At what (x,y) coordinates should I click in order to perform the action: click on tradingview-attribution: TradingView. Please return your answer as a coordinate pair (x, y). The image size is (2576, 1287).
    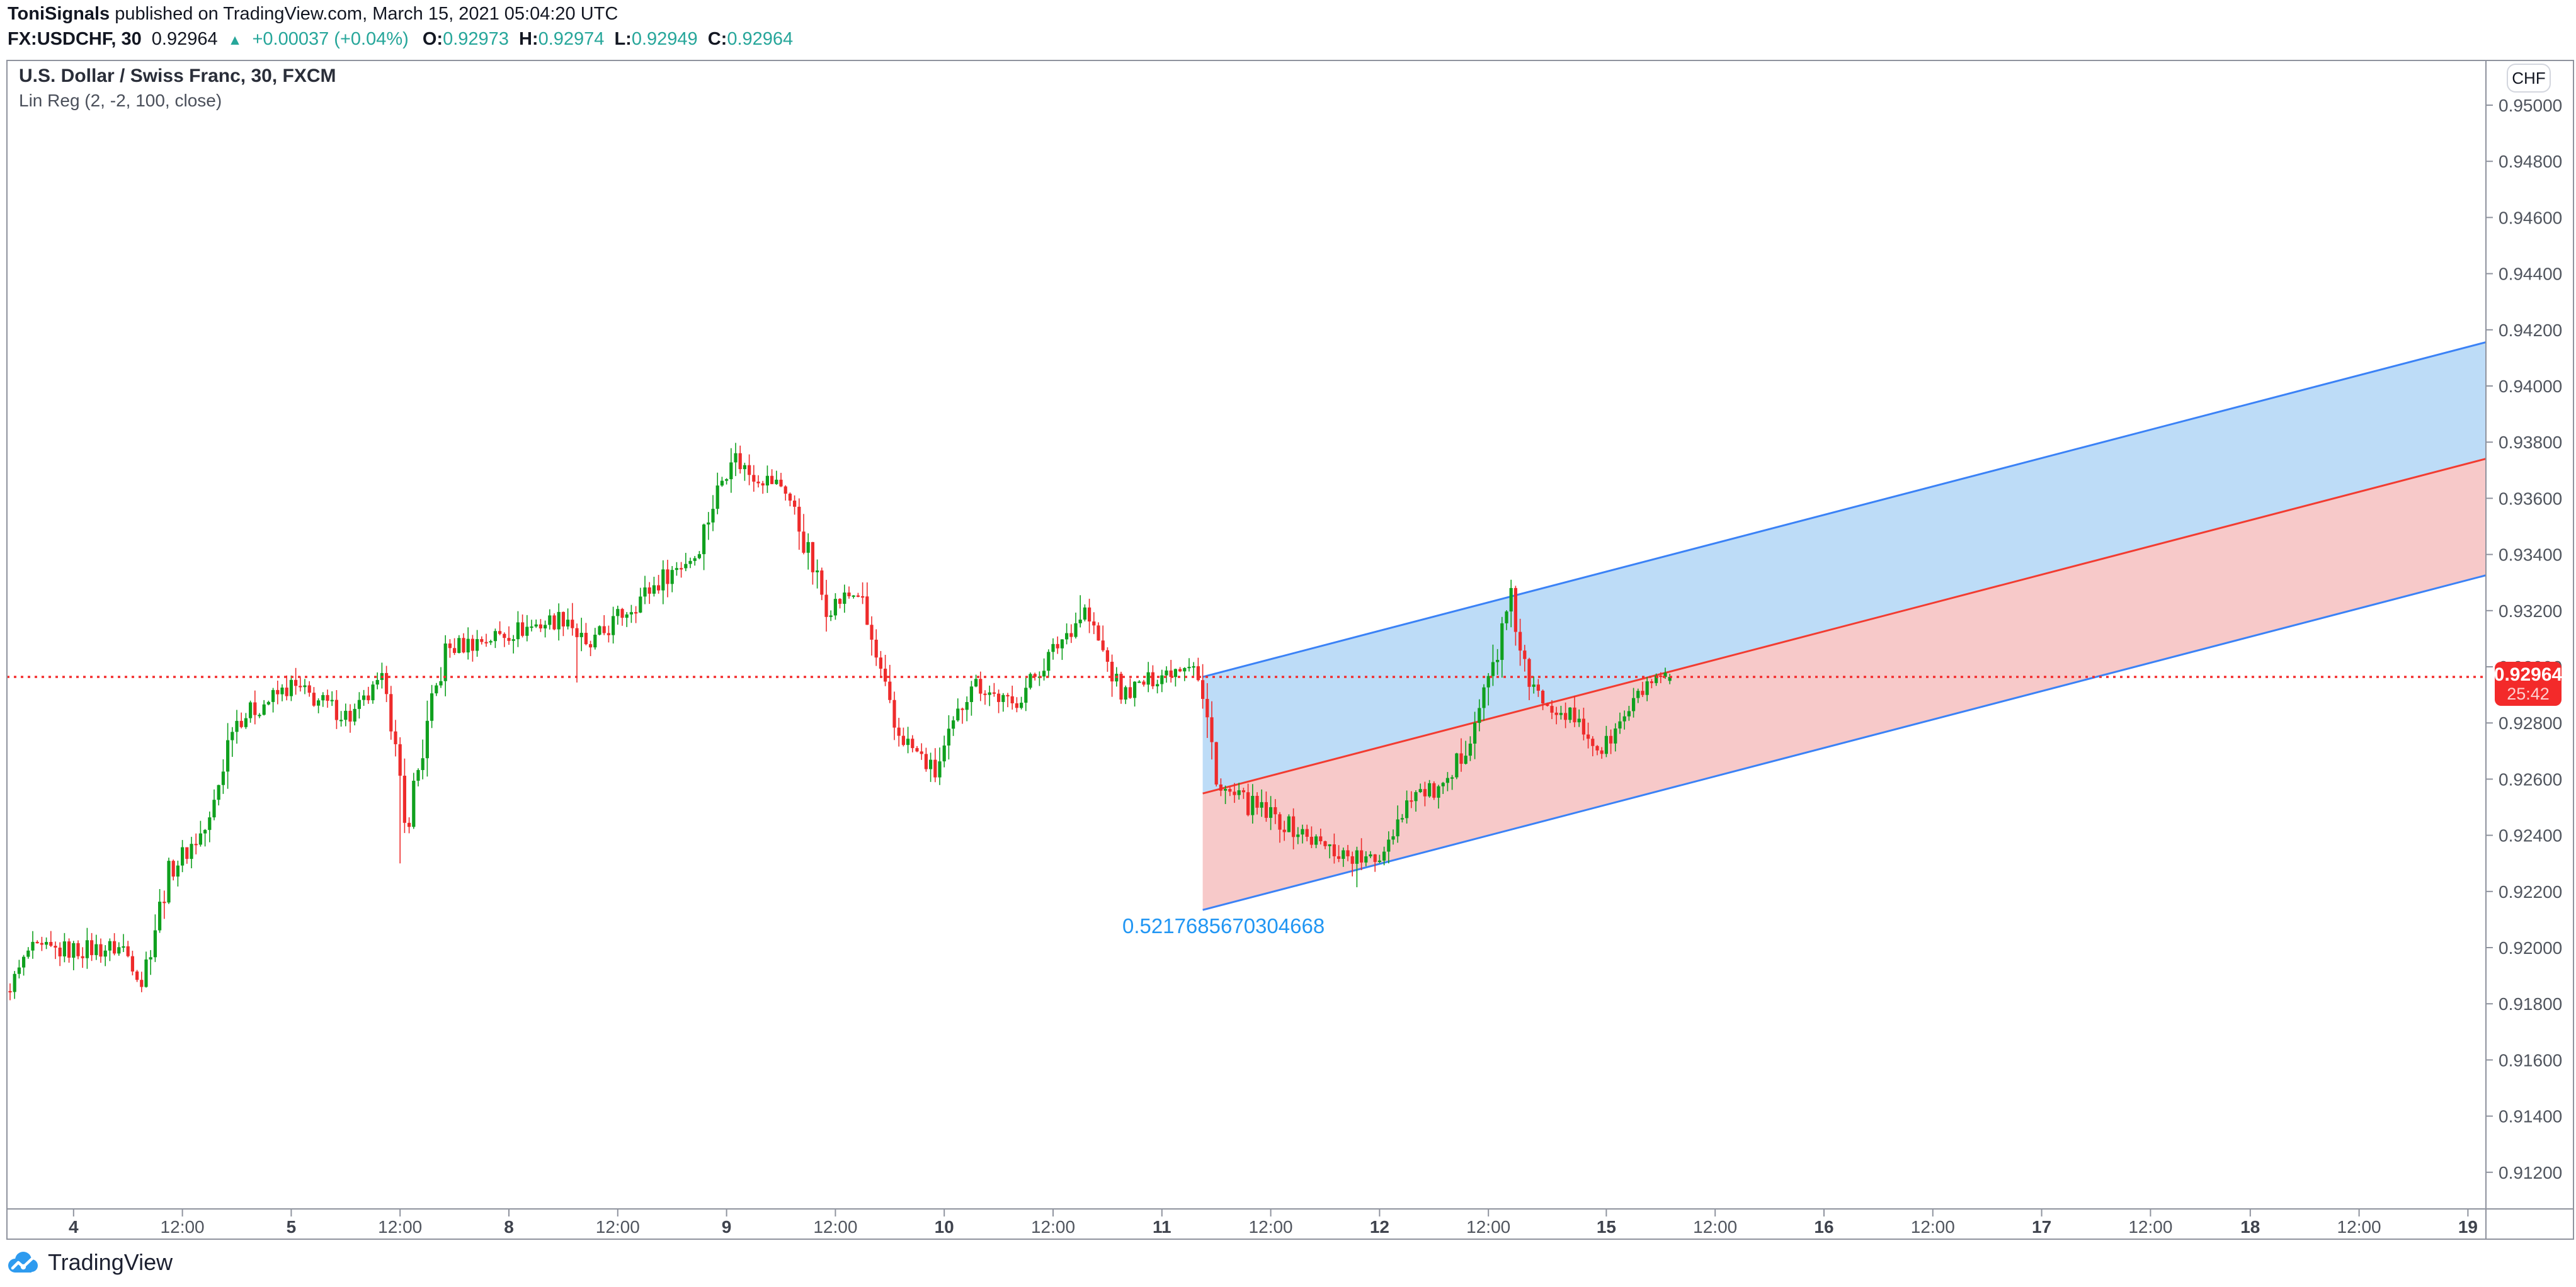
    Looking at the image, I should click on (90, 1262).